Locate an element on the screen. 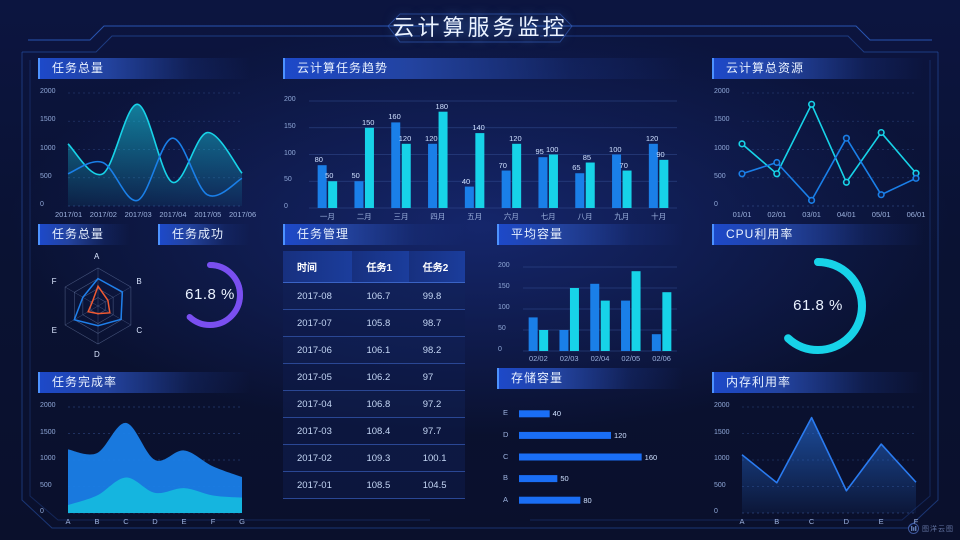 Image resolution: width=960 pixels, height=540 pixels. y-axis-tick: 200 is located at coordinates (504, 265).